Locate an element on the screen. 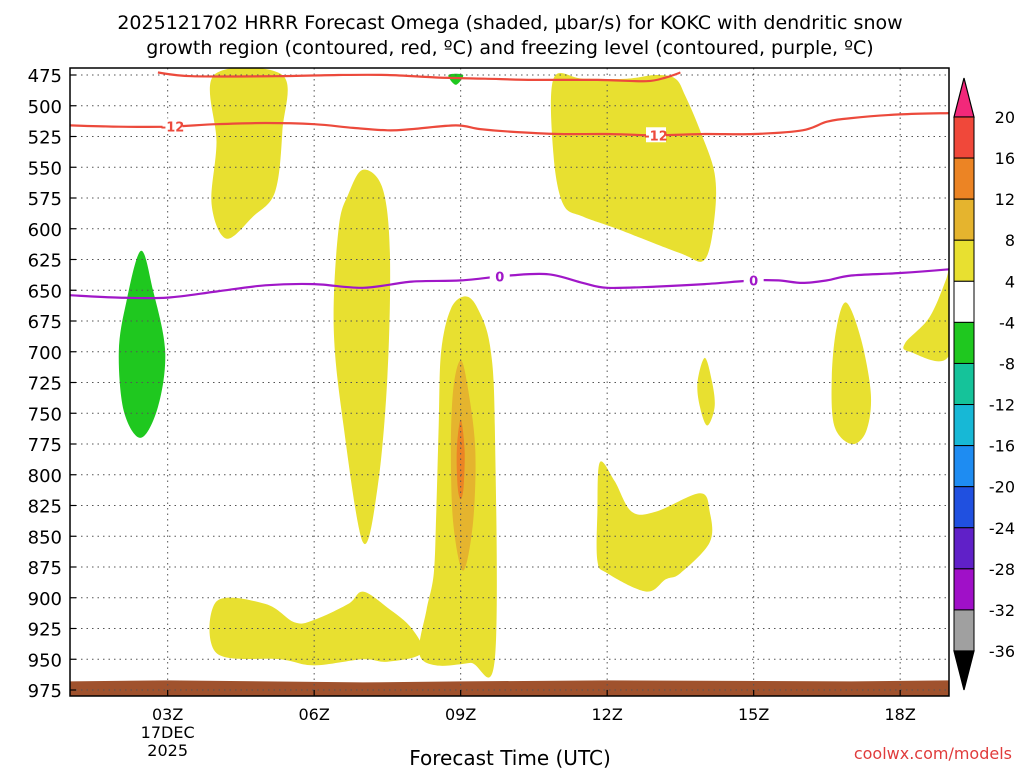 The height and width of the screenshot is (768, 1024). omega-region-yellow-1700-blob is located at coordinates (851, 373).